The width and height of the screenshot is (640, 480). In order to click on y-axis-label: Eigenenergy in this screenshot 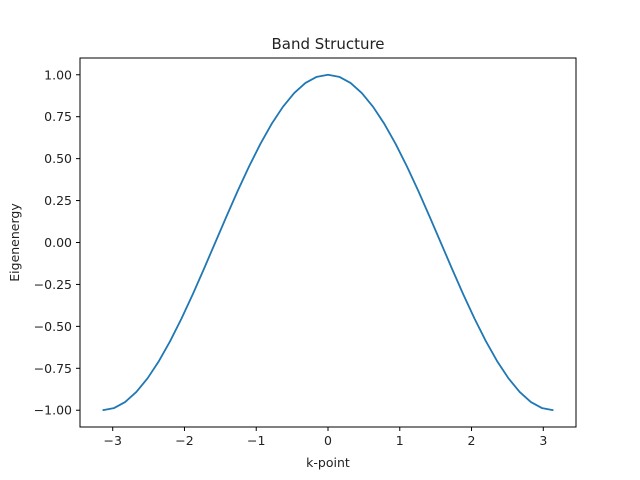, I will do `click(14, 242)`.